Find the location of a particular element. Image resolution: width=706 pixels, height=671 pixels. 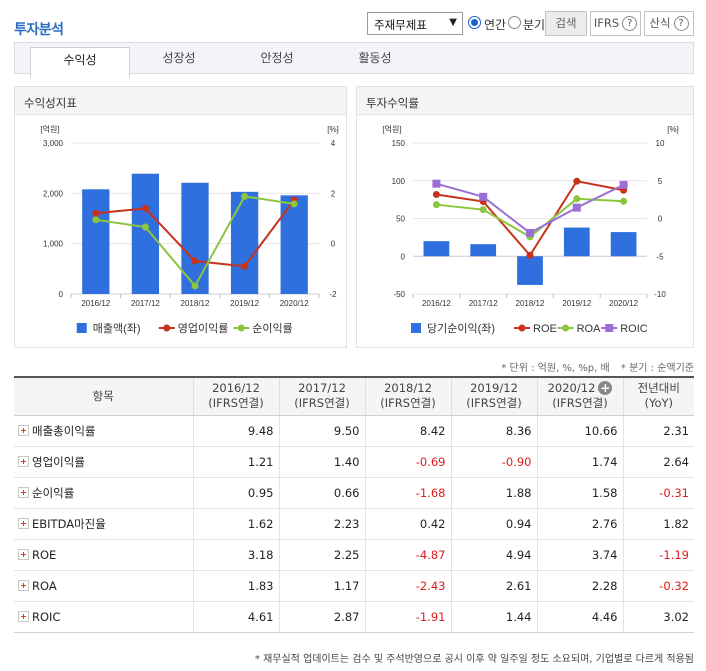

formula-button: 산식? is located at coordinates (669, 23).